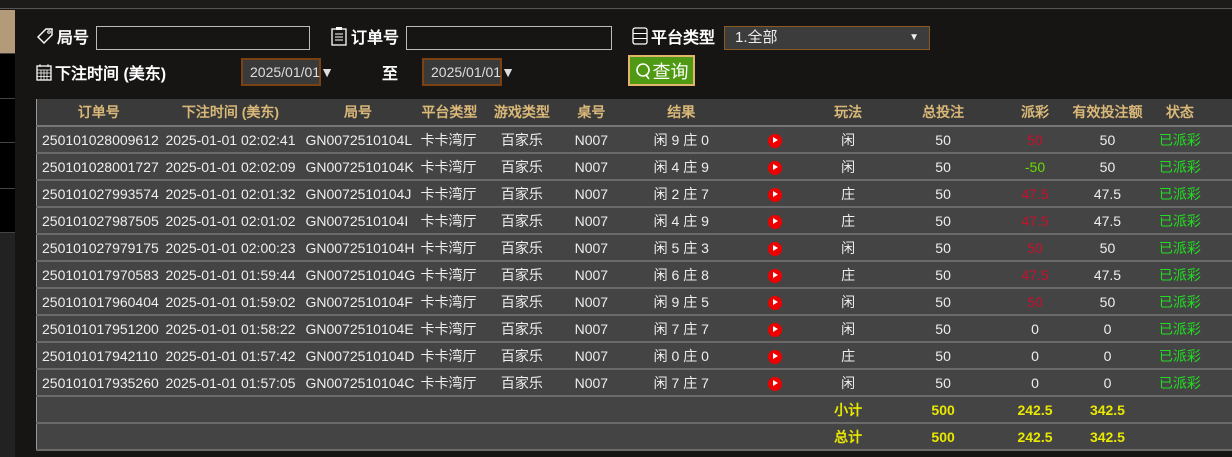 The image size is (1232, 457). I want to click on platform-select: 1.全部 ▼, so click(827, 38).